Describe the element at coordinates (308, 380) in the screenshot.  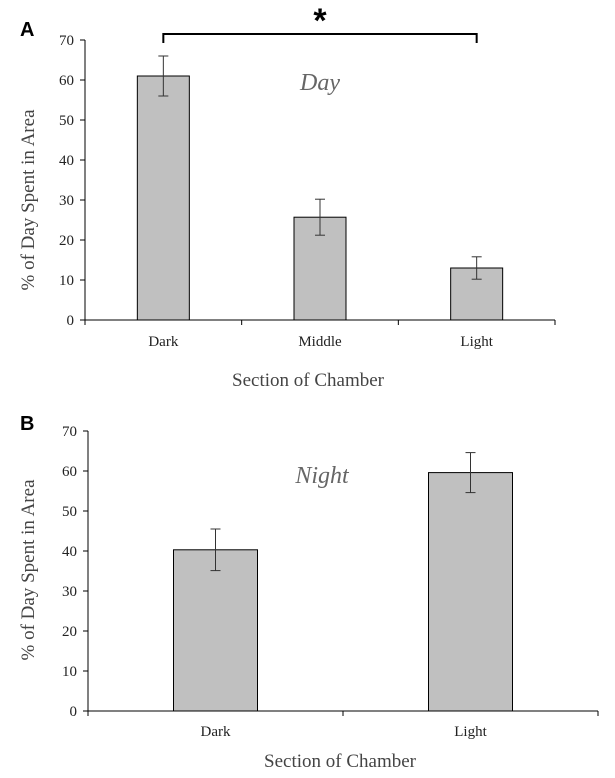
I see `x-axis-title-a: Section of Chamber` at that location.